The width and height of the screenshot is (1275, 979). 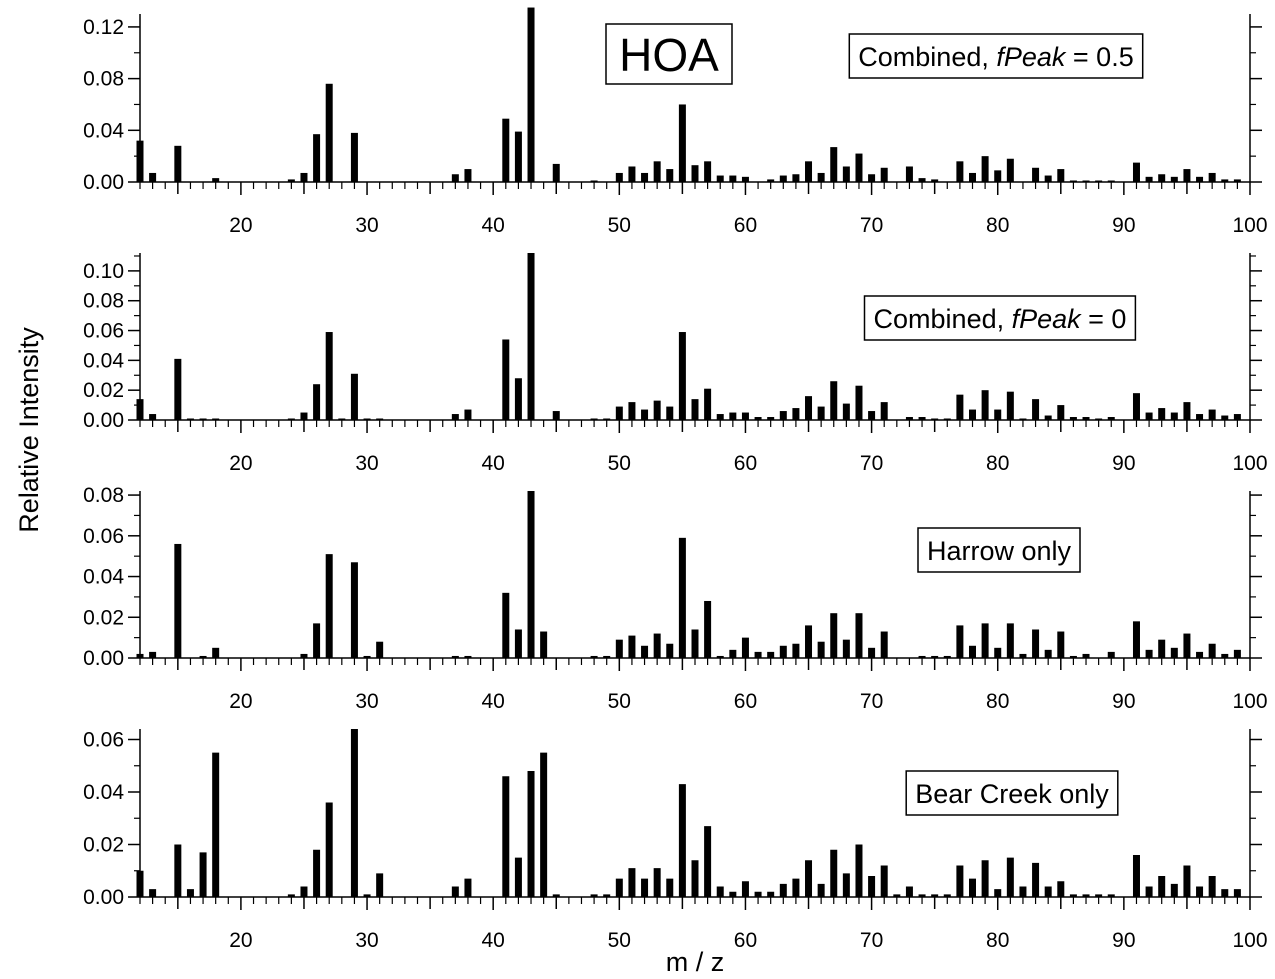 I want to click on y-tick-label: 0.08, so click(x=103, y=495).